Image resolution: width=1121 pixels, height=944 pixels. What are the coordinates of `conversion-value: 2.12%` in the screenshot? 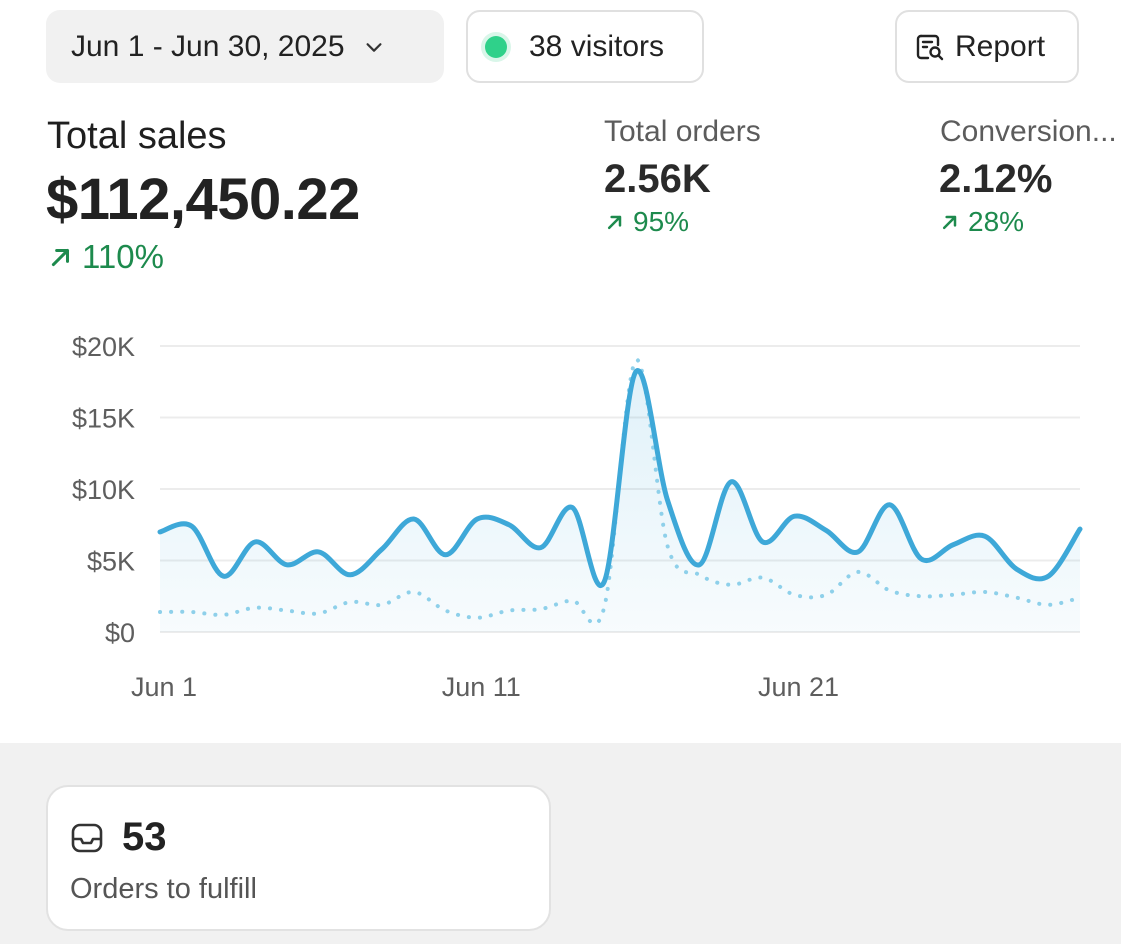 It's located at (996, 179).